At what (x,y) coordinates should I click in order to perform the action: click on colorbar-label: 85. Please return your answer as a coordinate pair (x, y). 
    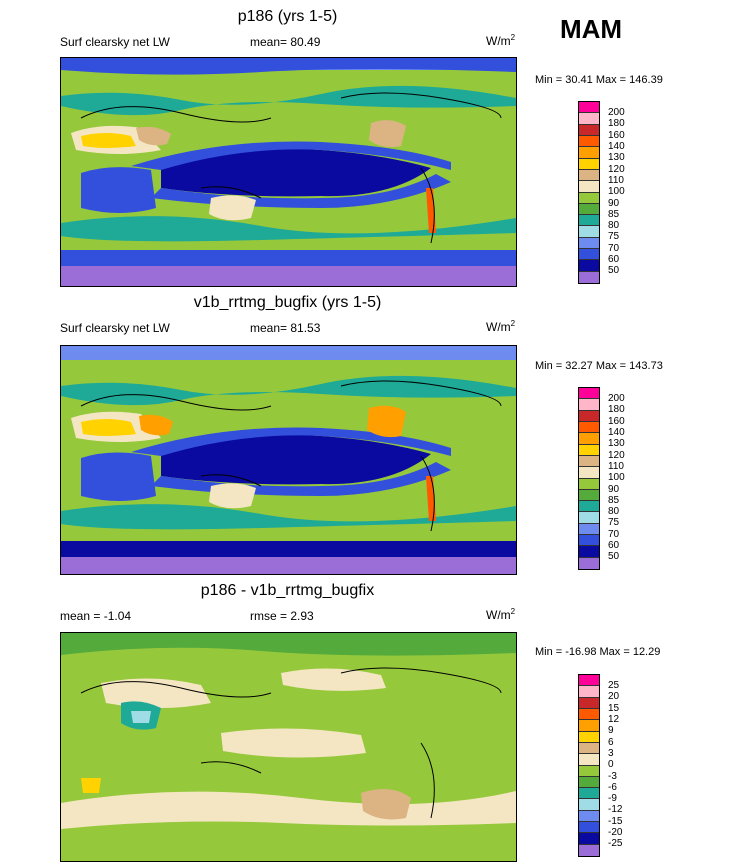
    Looking at the image, I should click on (614, 214).